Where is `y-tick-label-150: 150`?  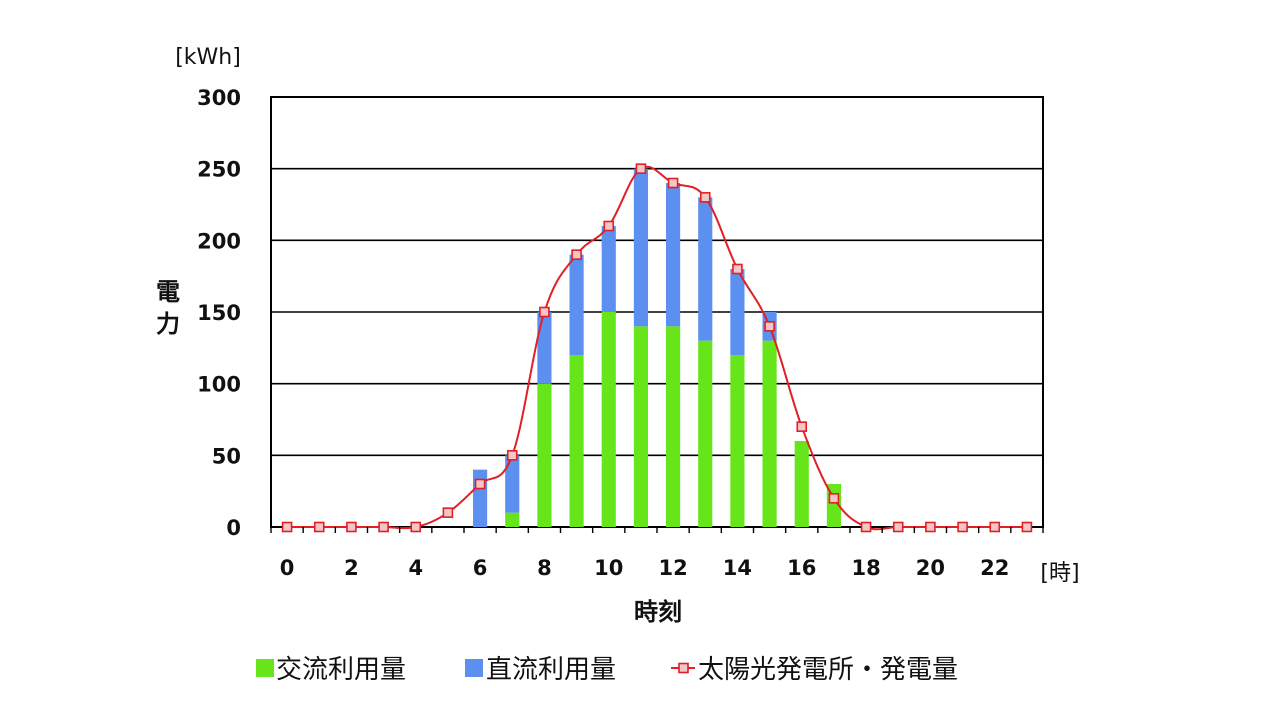 y-tick-label-150: 150 is located at coordinates (219, 313).